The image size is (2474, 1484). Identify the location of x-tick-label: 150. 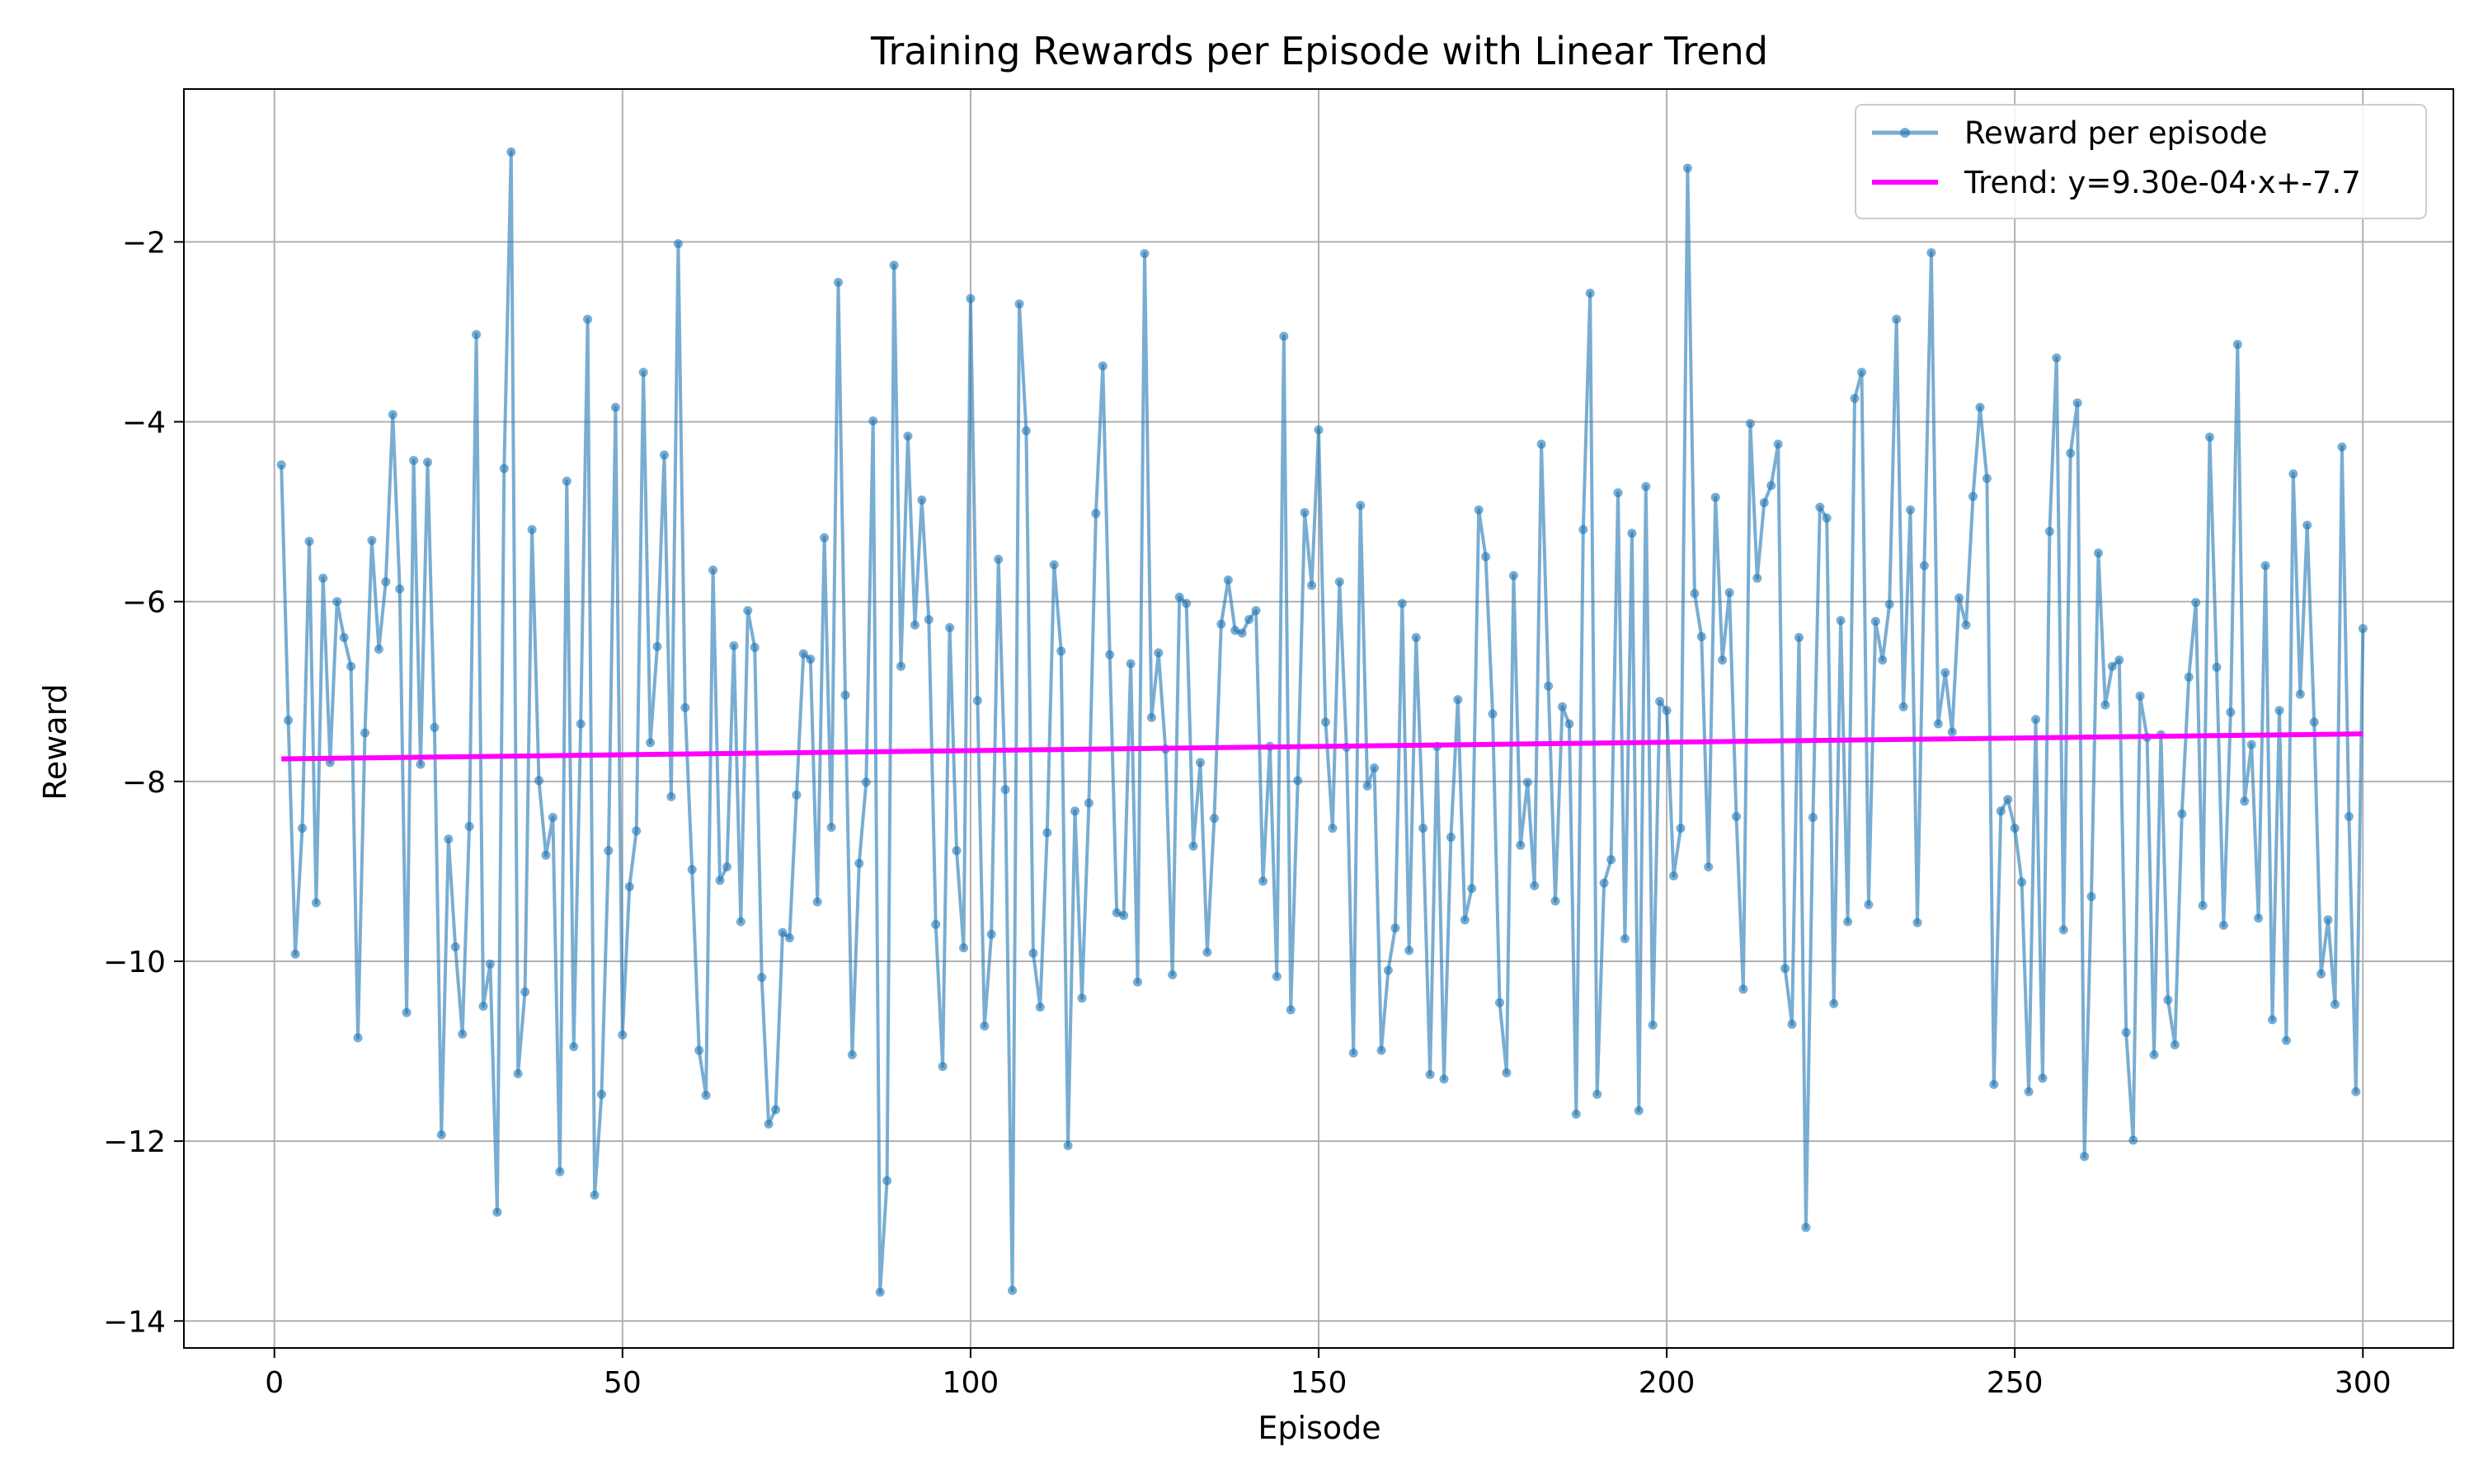
(1319, 1383).